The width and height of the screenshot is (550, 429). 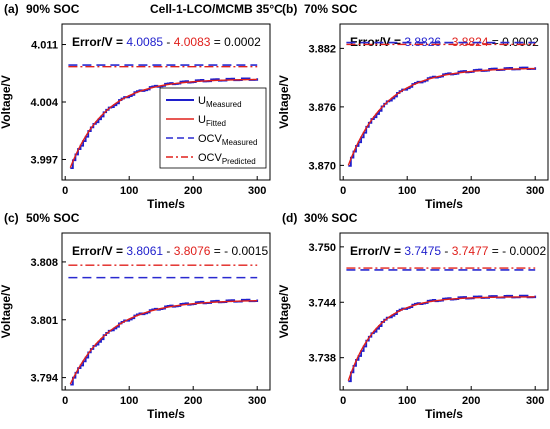 I want to click on panel-label: (c), so click(x=11, y=218).